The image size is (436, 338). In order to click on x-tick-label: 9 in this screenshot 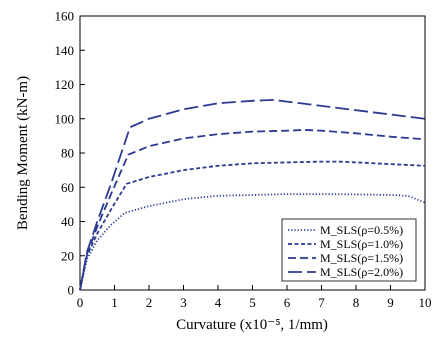, I will do `click(390, 302)`.